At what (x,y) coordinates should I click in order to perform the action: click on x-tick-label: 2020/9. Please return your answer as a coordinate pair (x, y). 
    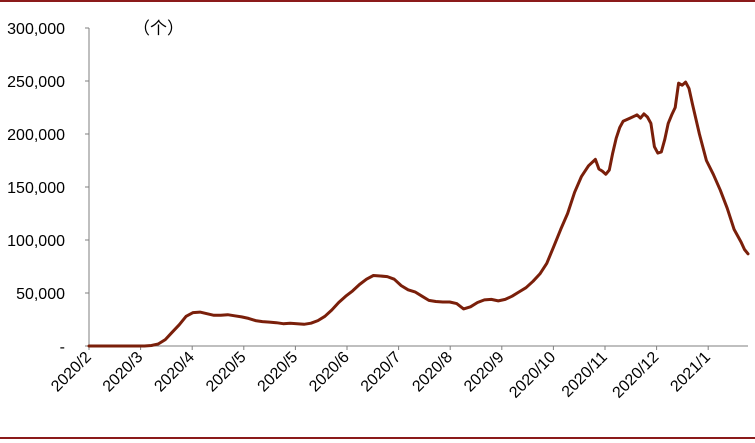
    Looking at the image, I should click on (484, 372).